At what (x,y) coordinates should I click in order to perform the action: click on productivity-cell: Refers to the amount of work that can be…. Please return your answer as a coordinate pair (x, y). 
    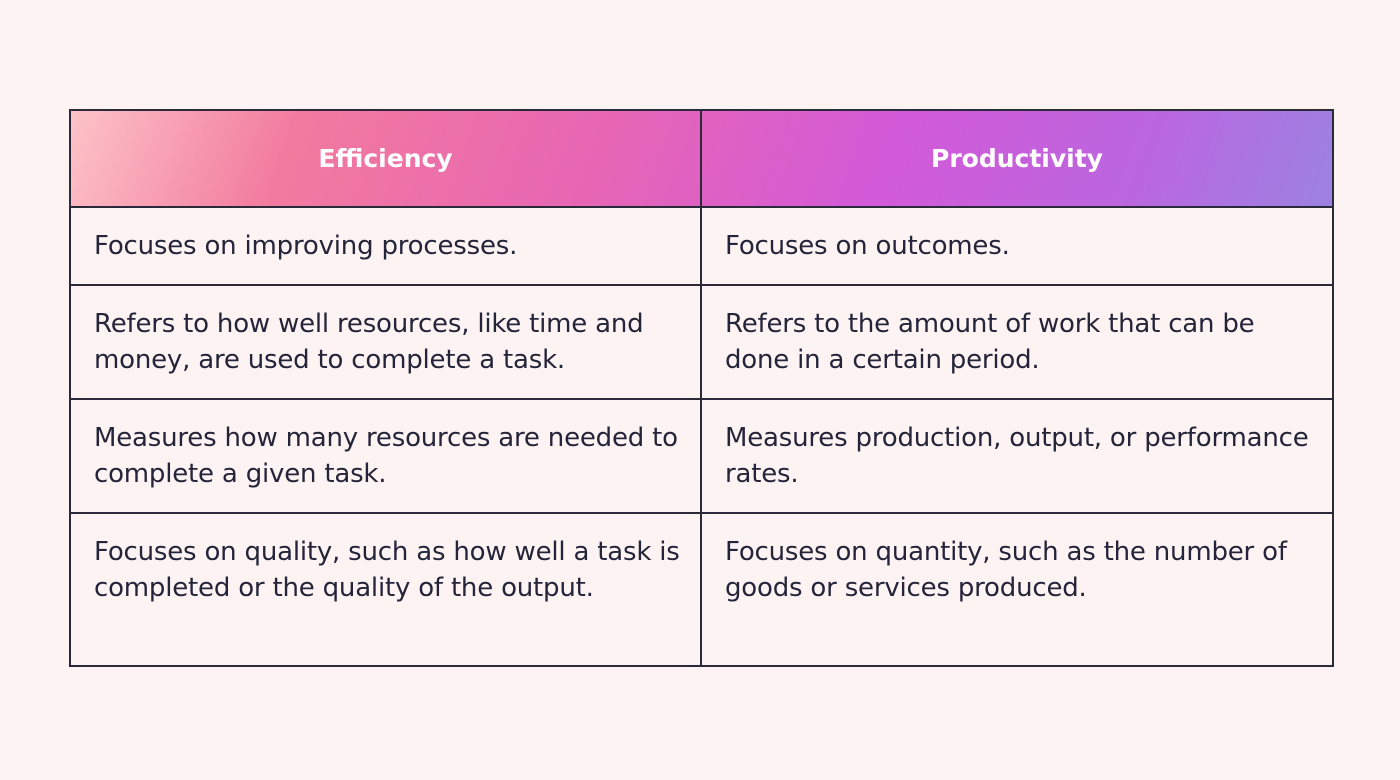
    Looking at the image, I should click on (1017, 342).